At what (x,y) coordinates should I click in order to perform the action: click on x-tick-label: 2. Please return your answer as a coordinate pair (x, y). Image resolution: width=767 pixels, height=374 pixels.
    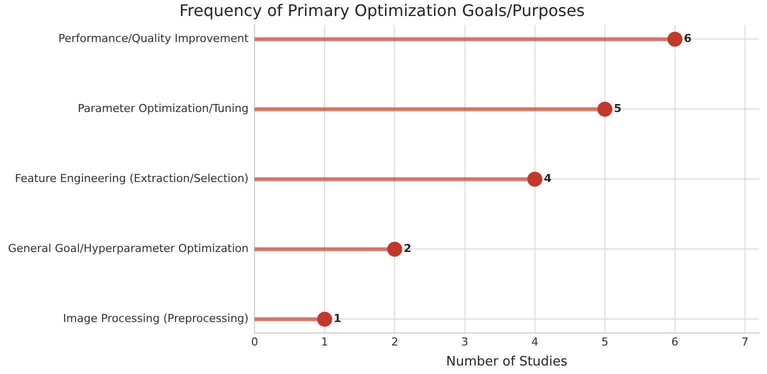
    Looking at the image, I should click on (394, 342).